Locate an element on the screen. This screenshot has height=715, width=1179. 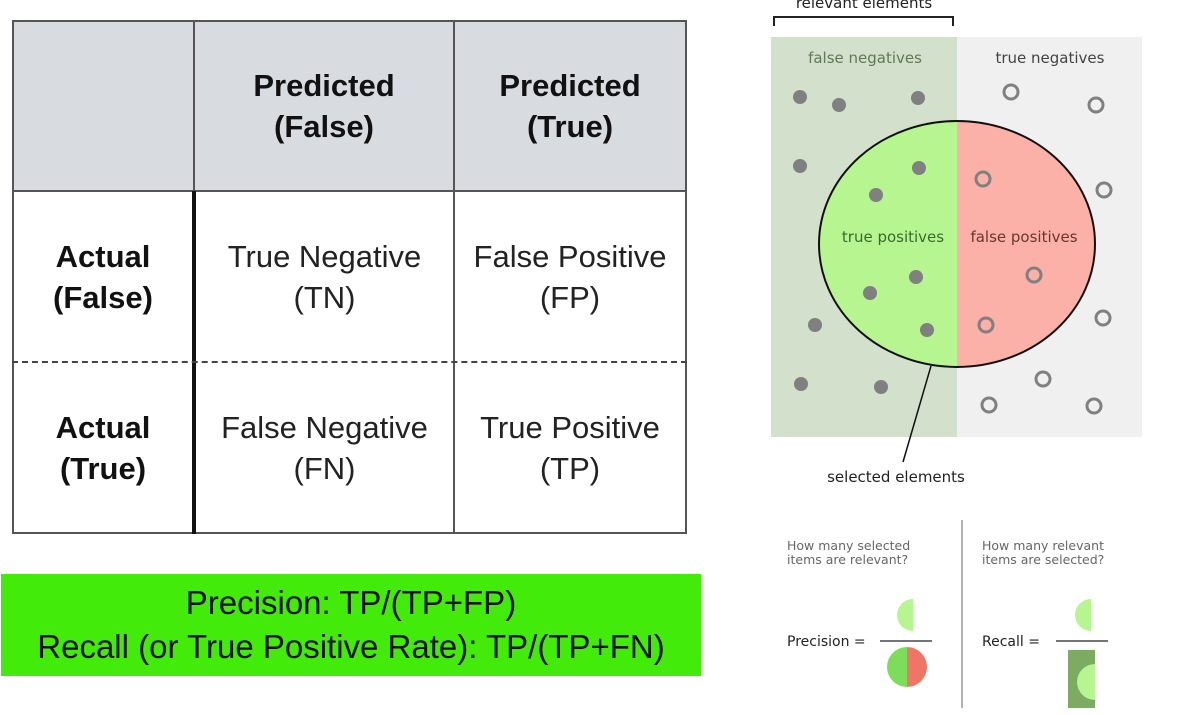
cell-line-1: True Positive is located at coordinates (570, 427).